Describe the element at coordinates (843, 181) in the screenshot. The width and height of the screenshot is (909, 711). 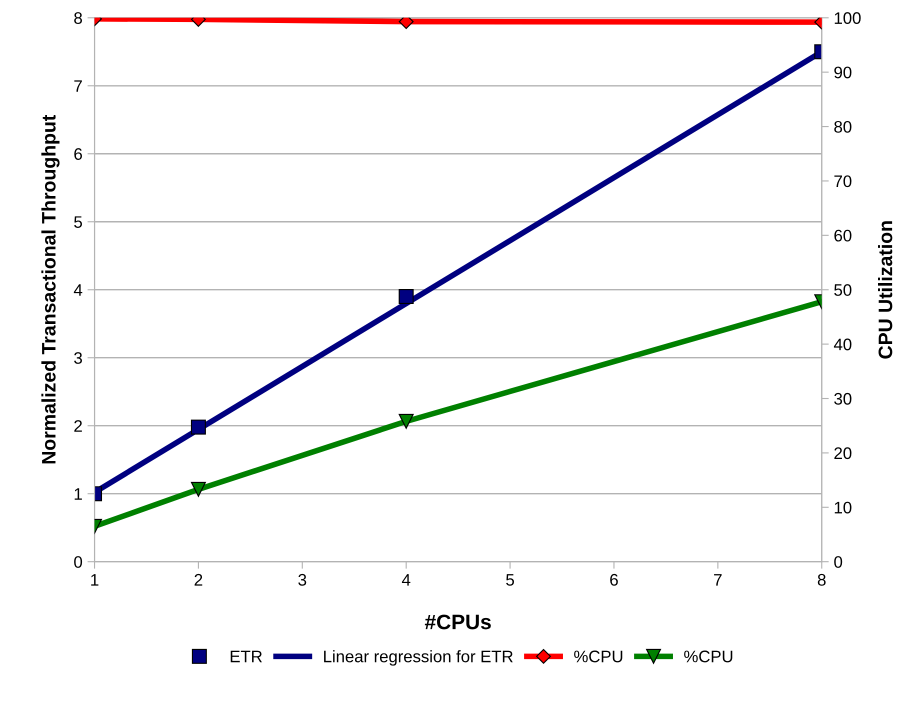
I see `y2-tick-label: 70` at that location.